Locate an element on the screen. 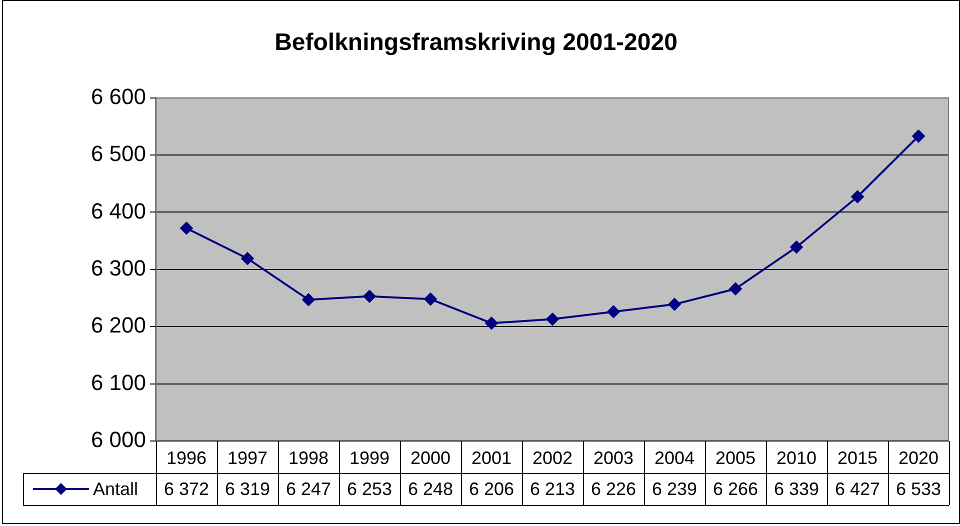  legend-label: Antall is located at coordinates (115, 488).